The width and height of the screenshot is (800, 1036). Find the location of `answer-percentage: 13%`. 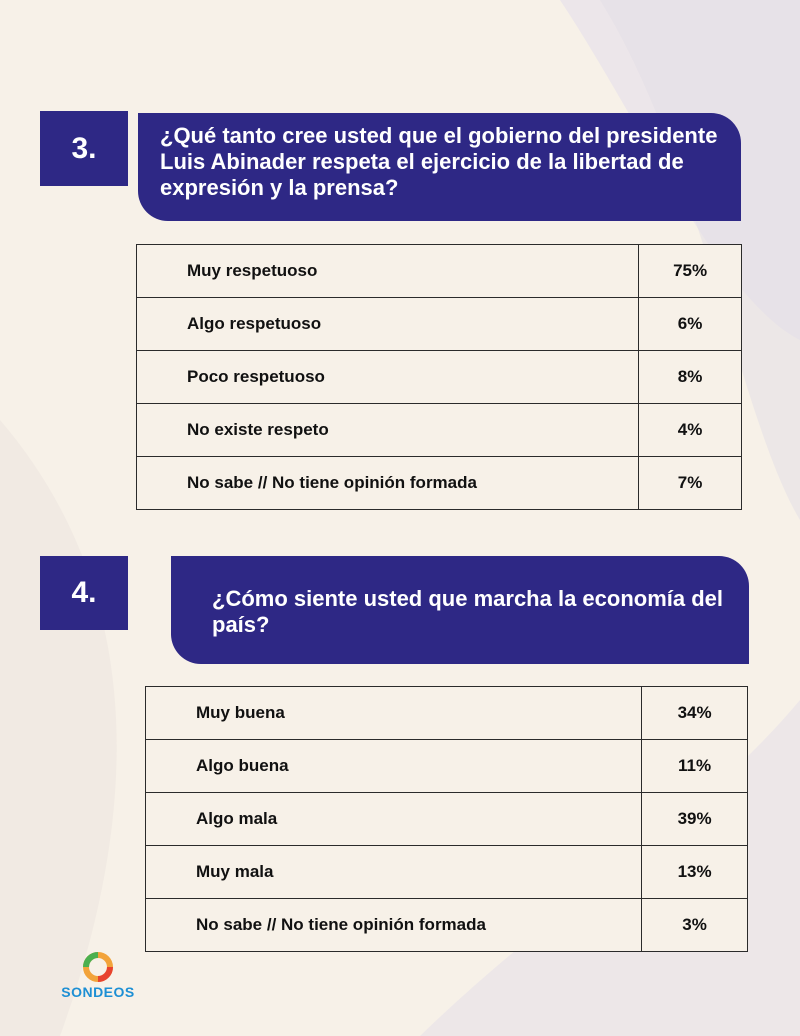

answer-percentage: 13% is located at coordinates (694, 872).